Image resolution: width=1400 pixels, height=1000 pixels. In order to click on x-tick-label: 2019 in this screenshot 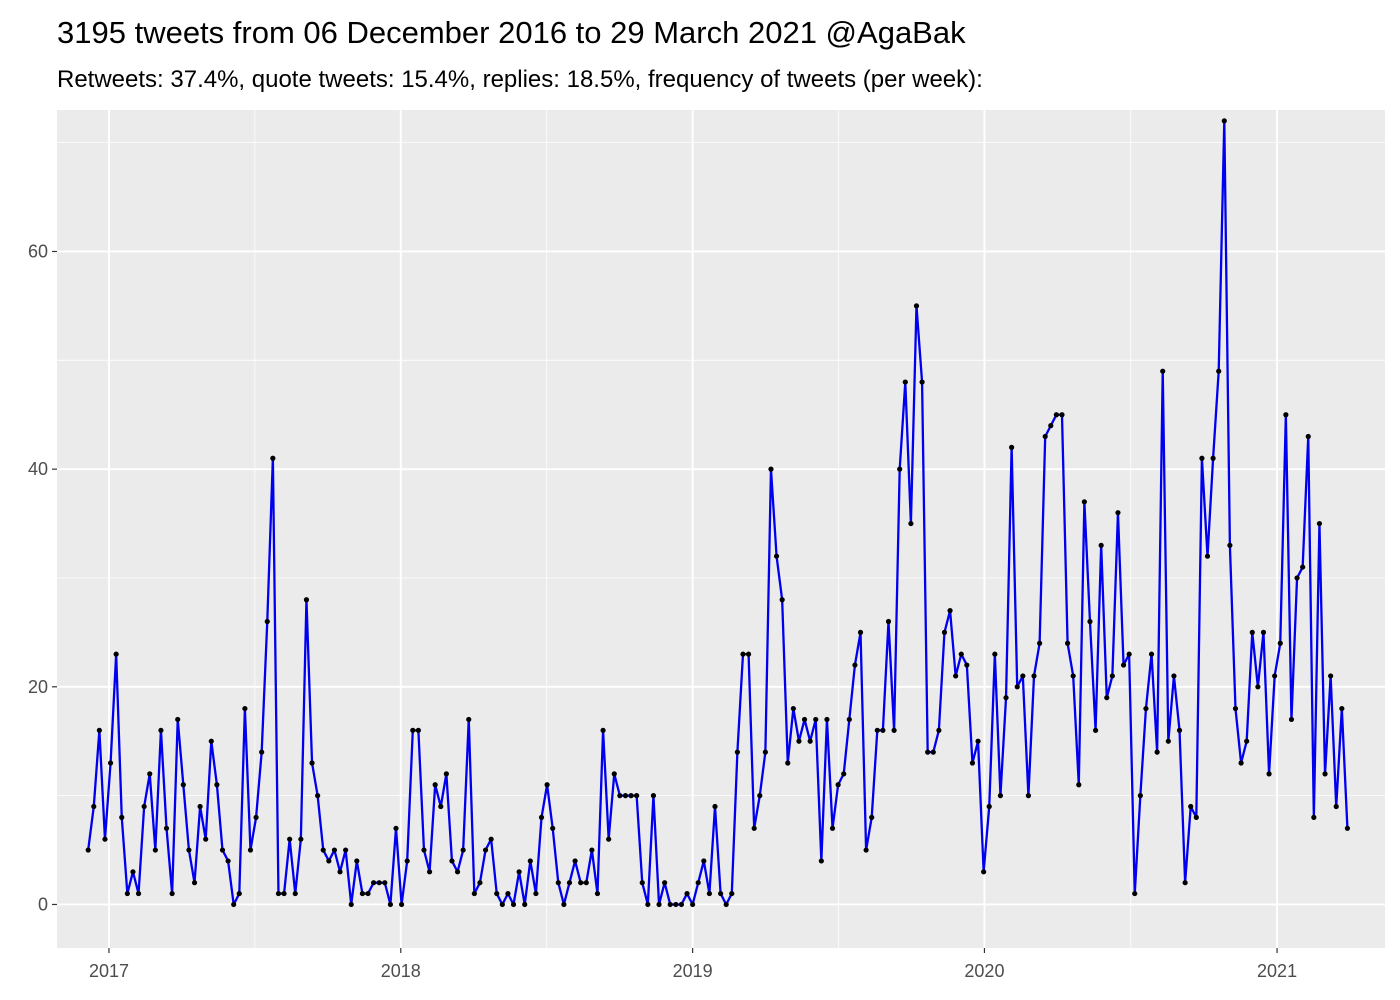, I will do `click(693, 971)`.